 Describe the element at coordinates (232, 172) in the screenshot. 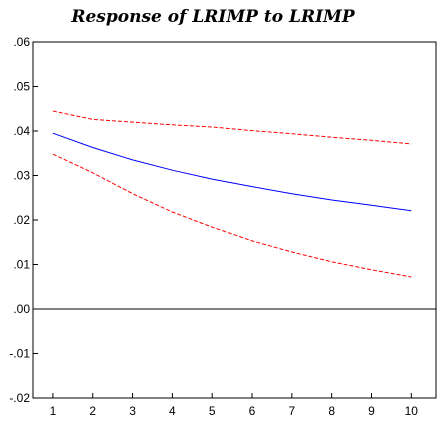

I see `series-line-response` at that location.